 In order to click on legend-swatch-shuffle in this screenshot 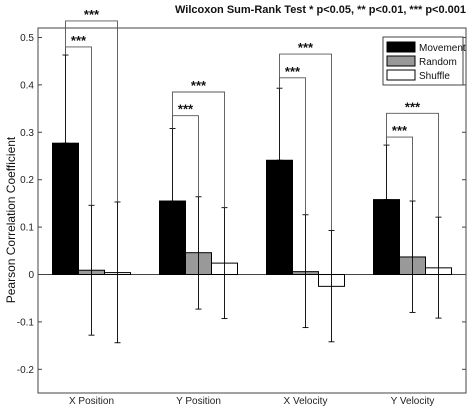, I will do `click(401, 75)`.